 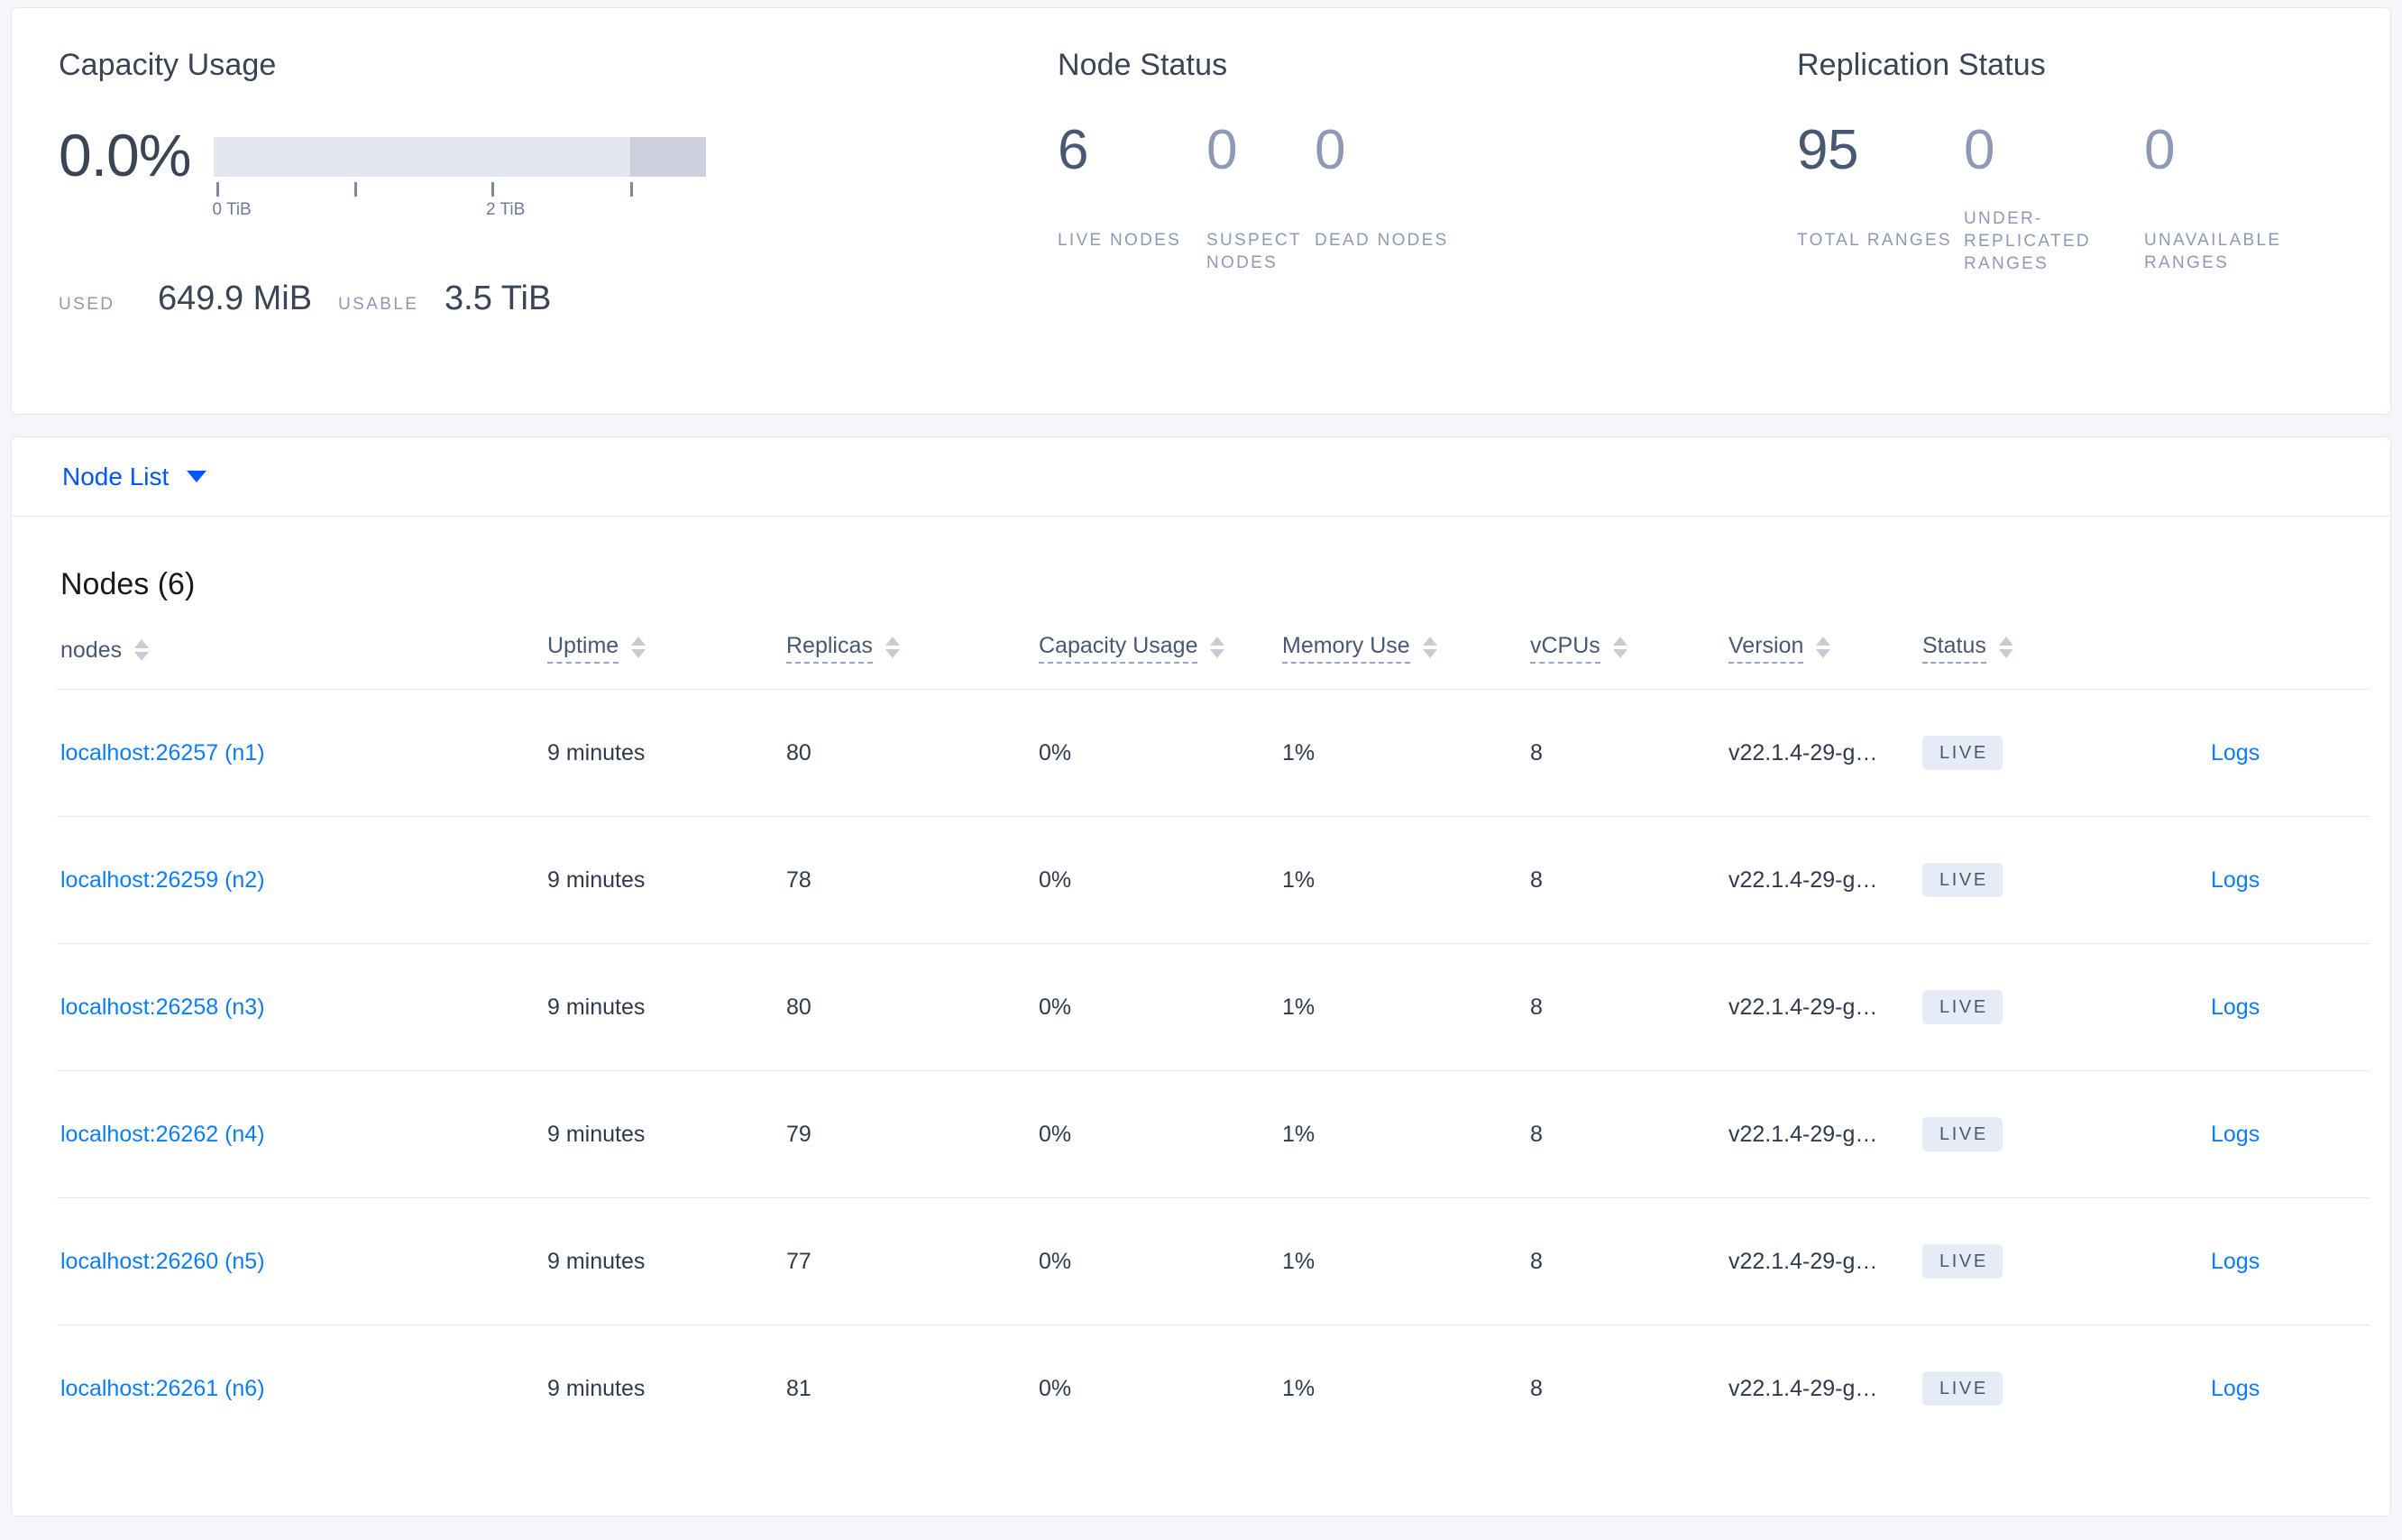 What do you see at coordinates (1157, 662) in the screenshot?
I see `column-header-capacity-usage: Capacity Usage` at bounding box center [1157, 662].